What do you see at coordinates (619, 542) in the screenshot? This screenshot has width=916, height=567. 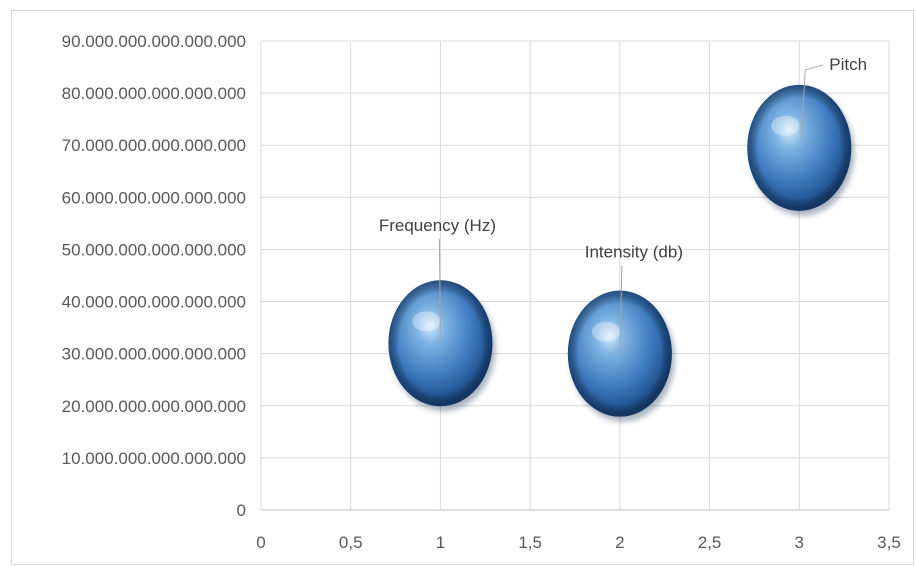 I see `x-tick-label: 2` at bounding box center [619, 542].